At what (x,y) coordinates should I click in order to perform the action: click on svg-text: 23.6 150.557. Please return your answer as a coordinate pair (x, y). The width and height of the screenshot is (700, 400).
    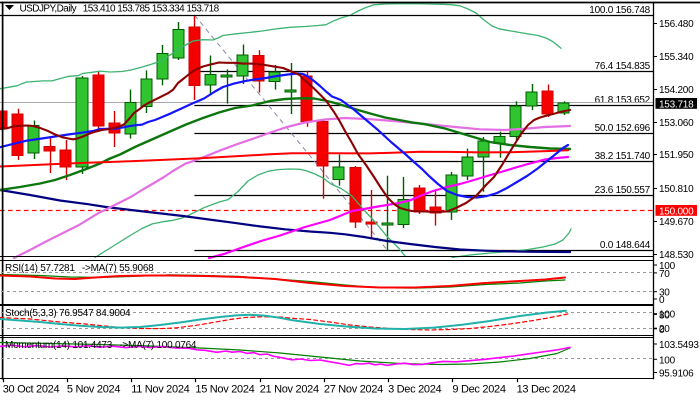
    Looking at the image, I should click on (623, 190).